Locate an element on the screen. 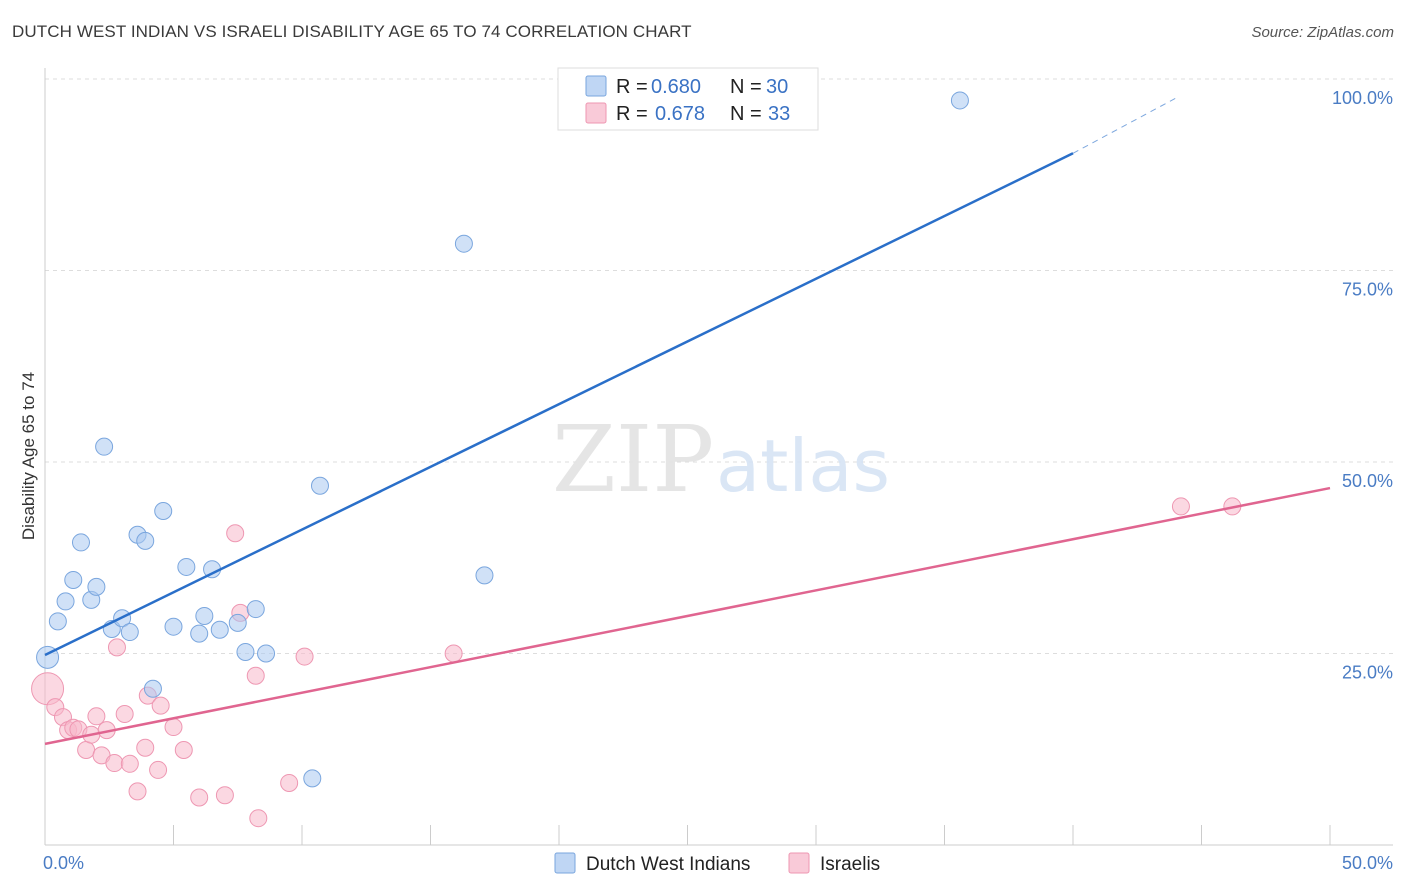 This screenshot has height=892, width=1406. y-tick-label-0: 25.0% is located at coordinates (1367, 673).